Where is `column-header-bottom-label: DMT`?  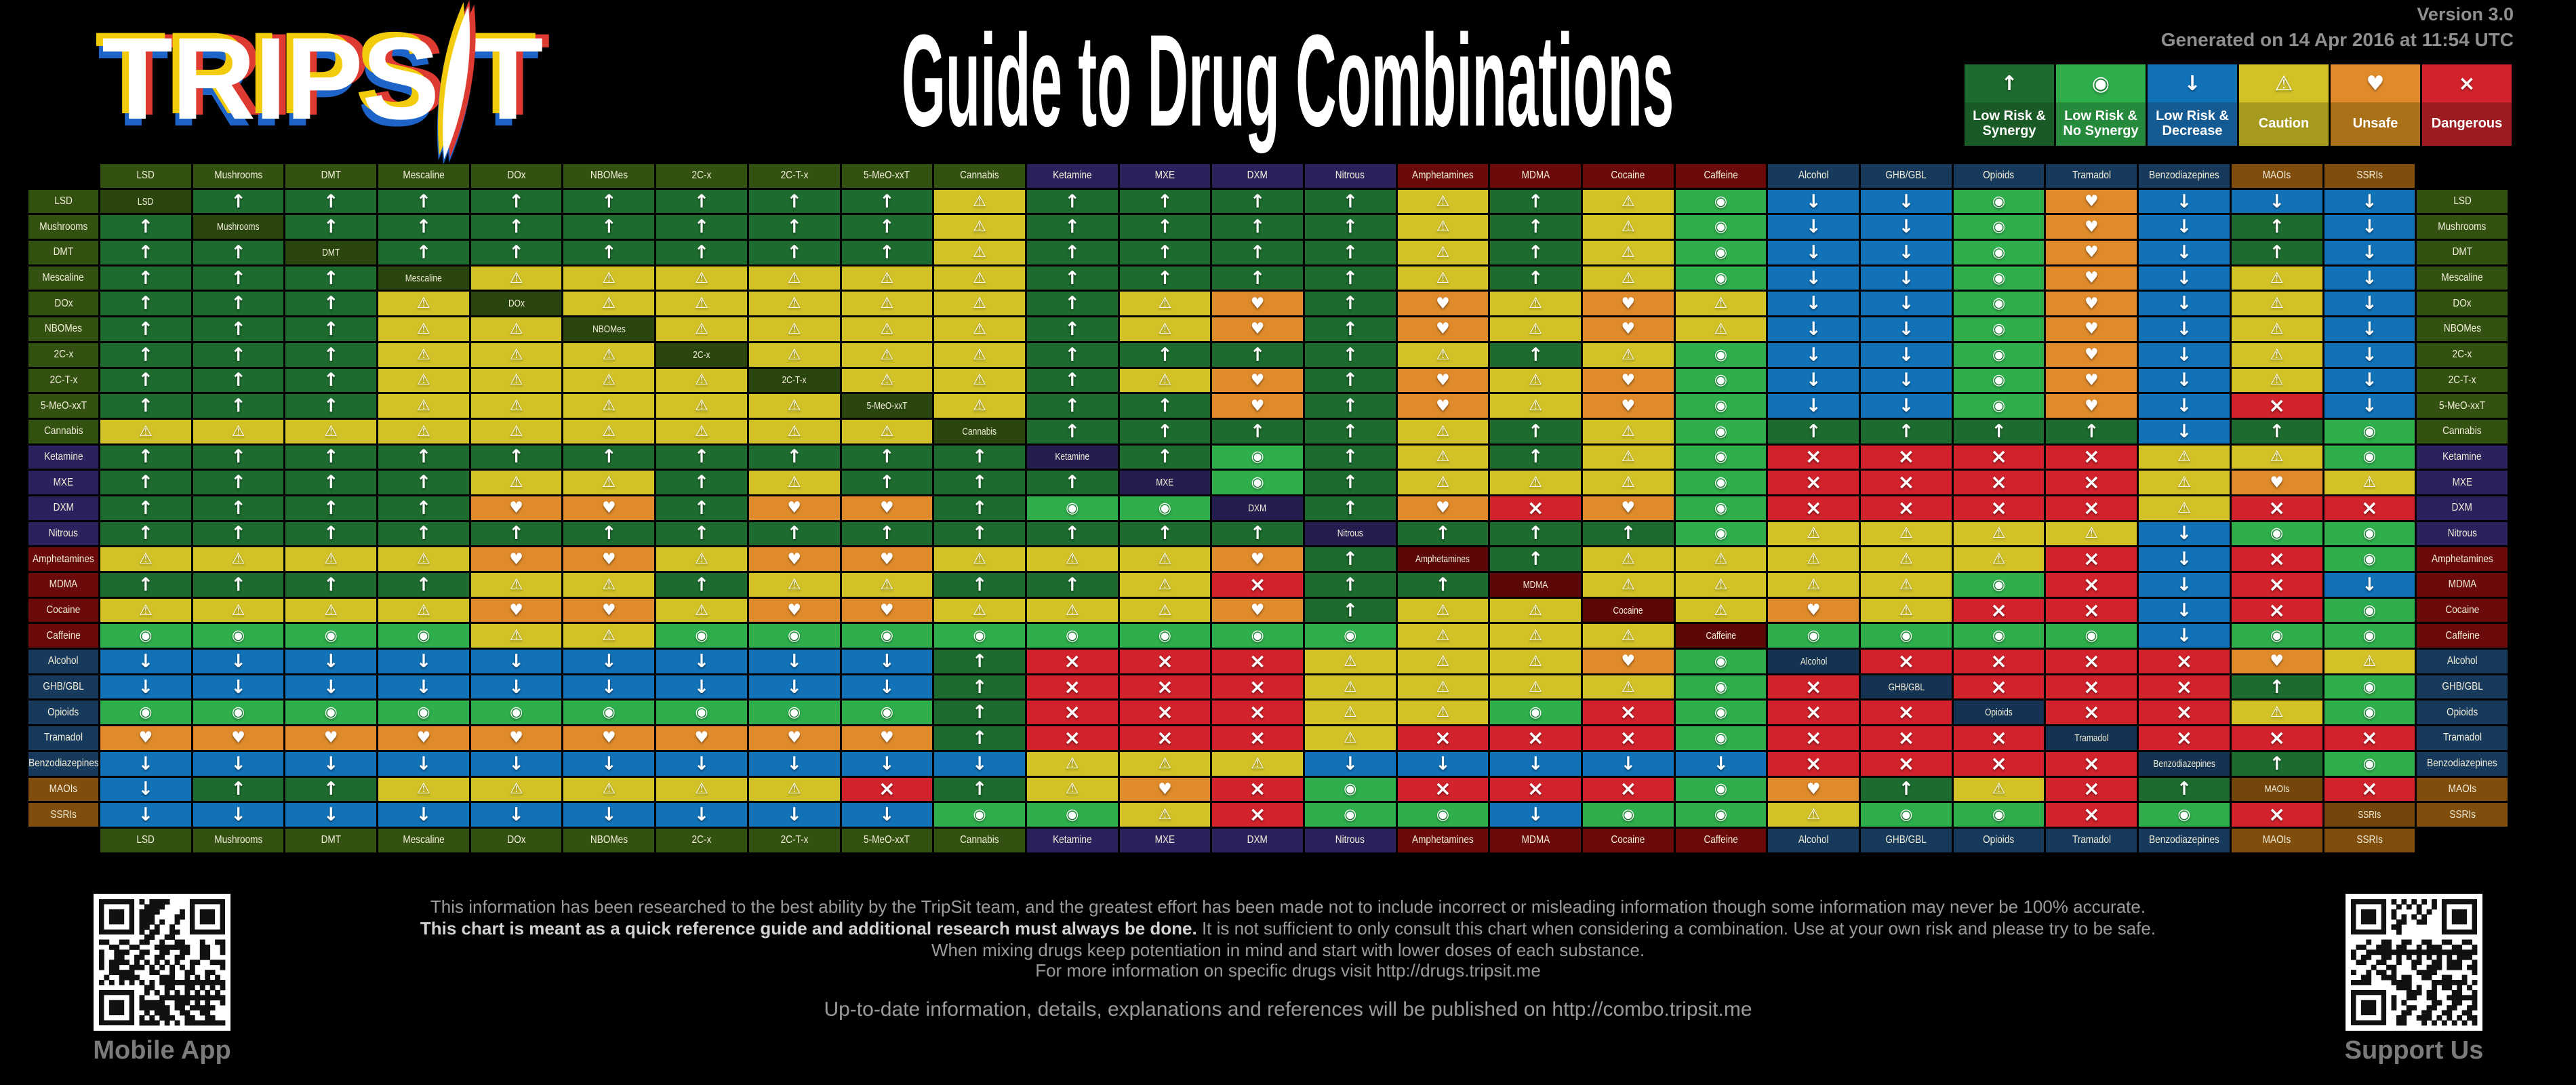
column-header-bottom-label: DMT is located at coordinates (331, 840).